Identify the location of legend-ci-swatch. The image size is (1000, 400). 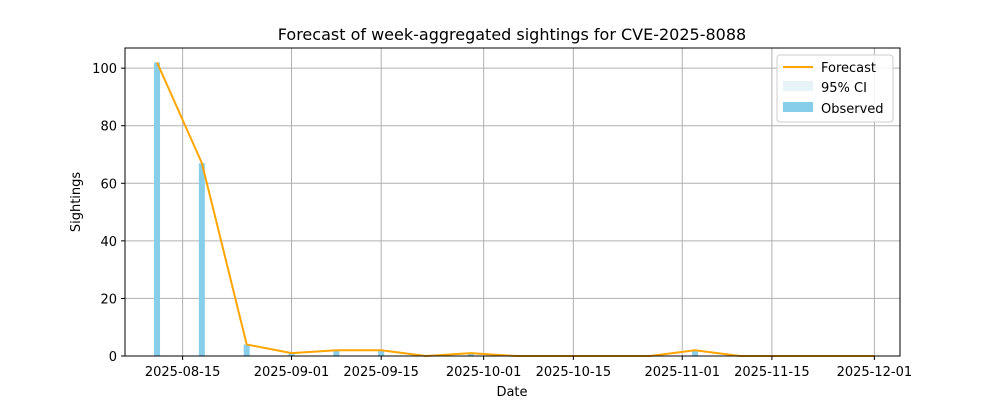
(798, 86).